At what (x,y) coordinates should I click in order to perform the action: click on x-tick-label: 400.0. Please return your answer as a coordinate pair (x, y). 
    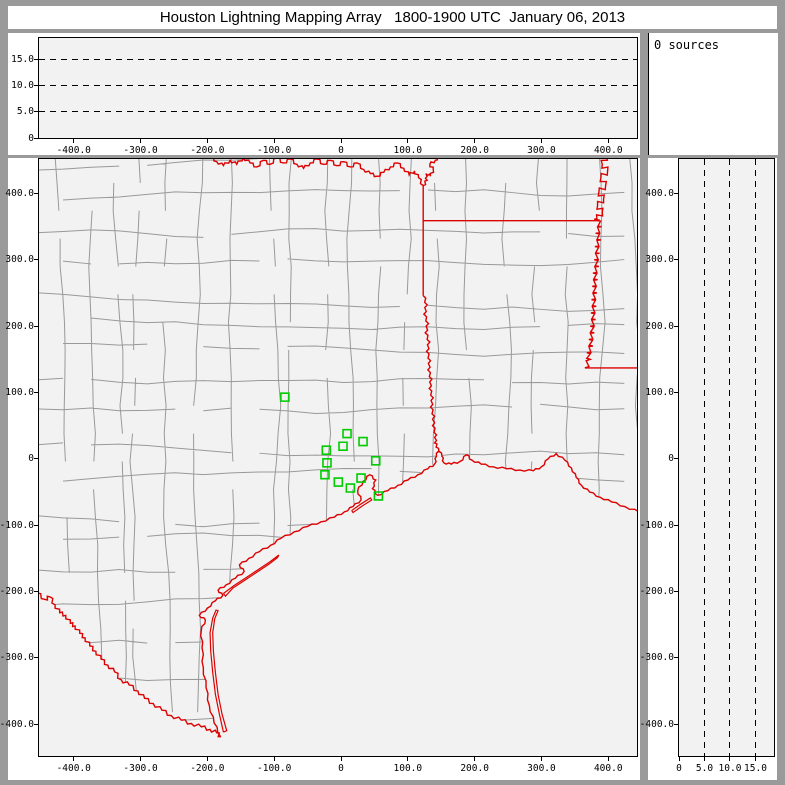
    Looking at the image, I should click on (608, 150).